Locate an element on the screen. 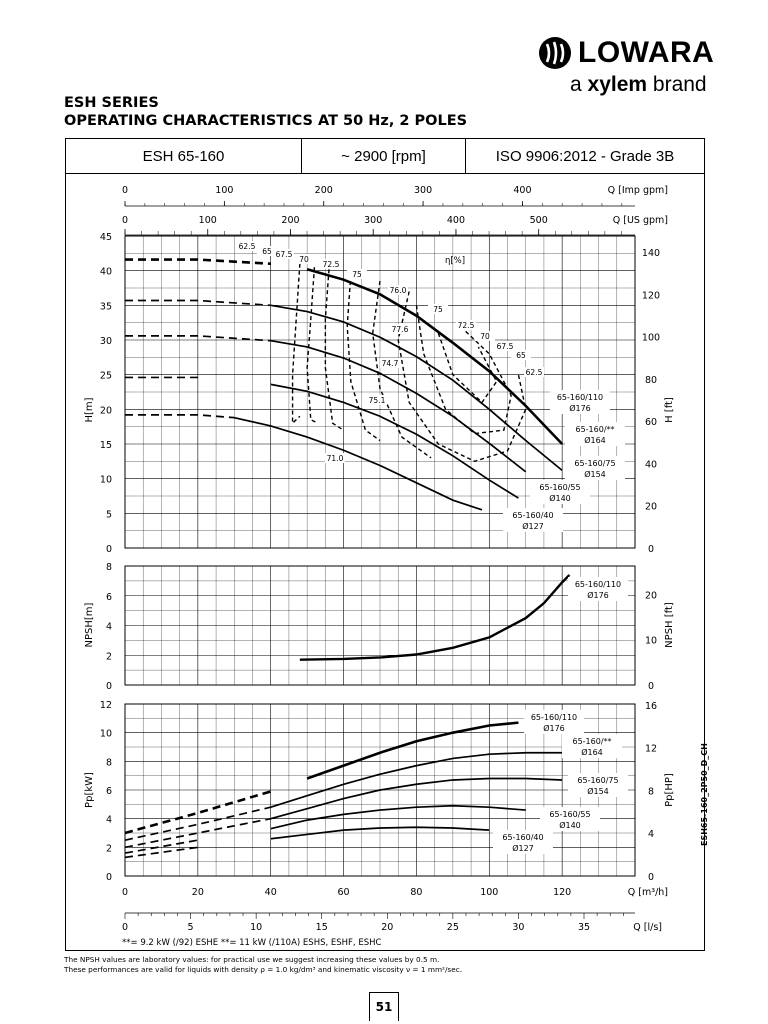  power-curve-label: 65-160/110 is located at coordinates (554, 717).